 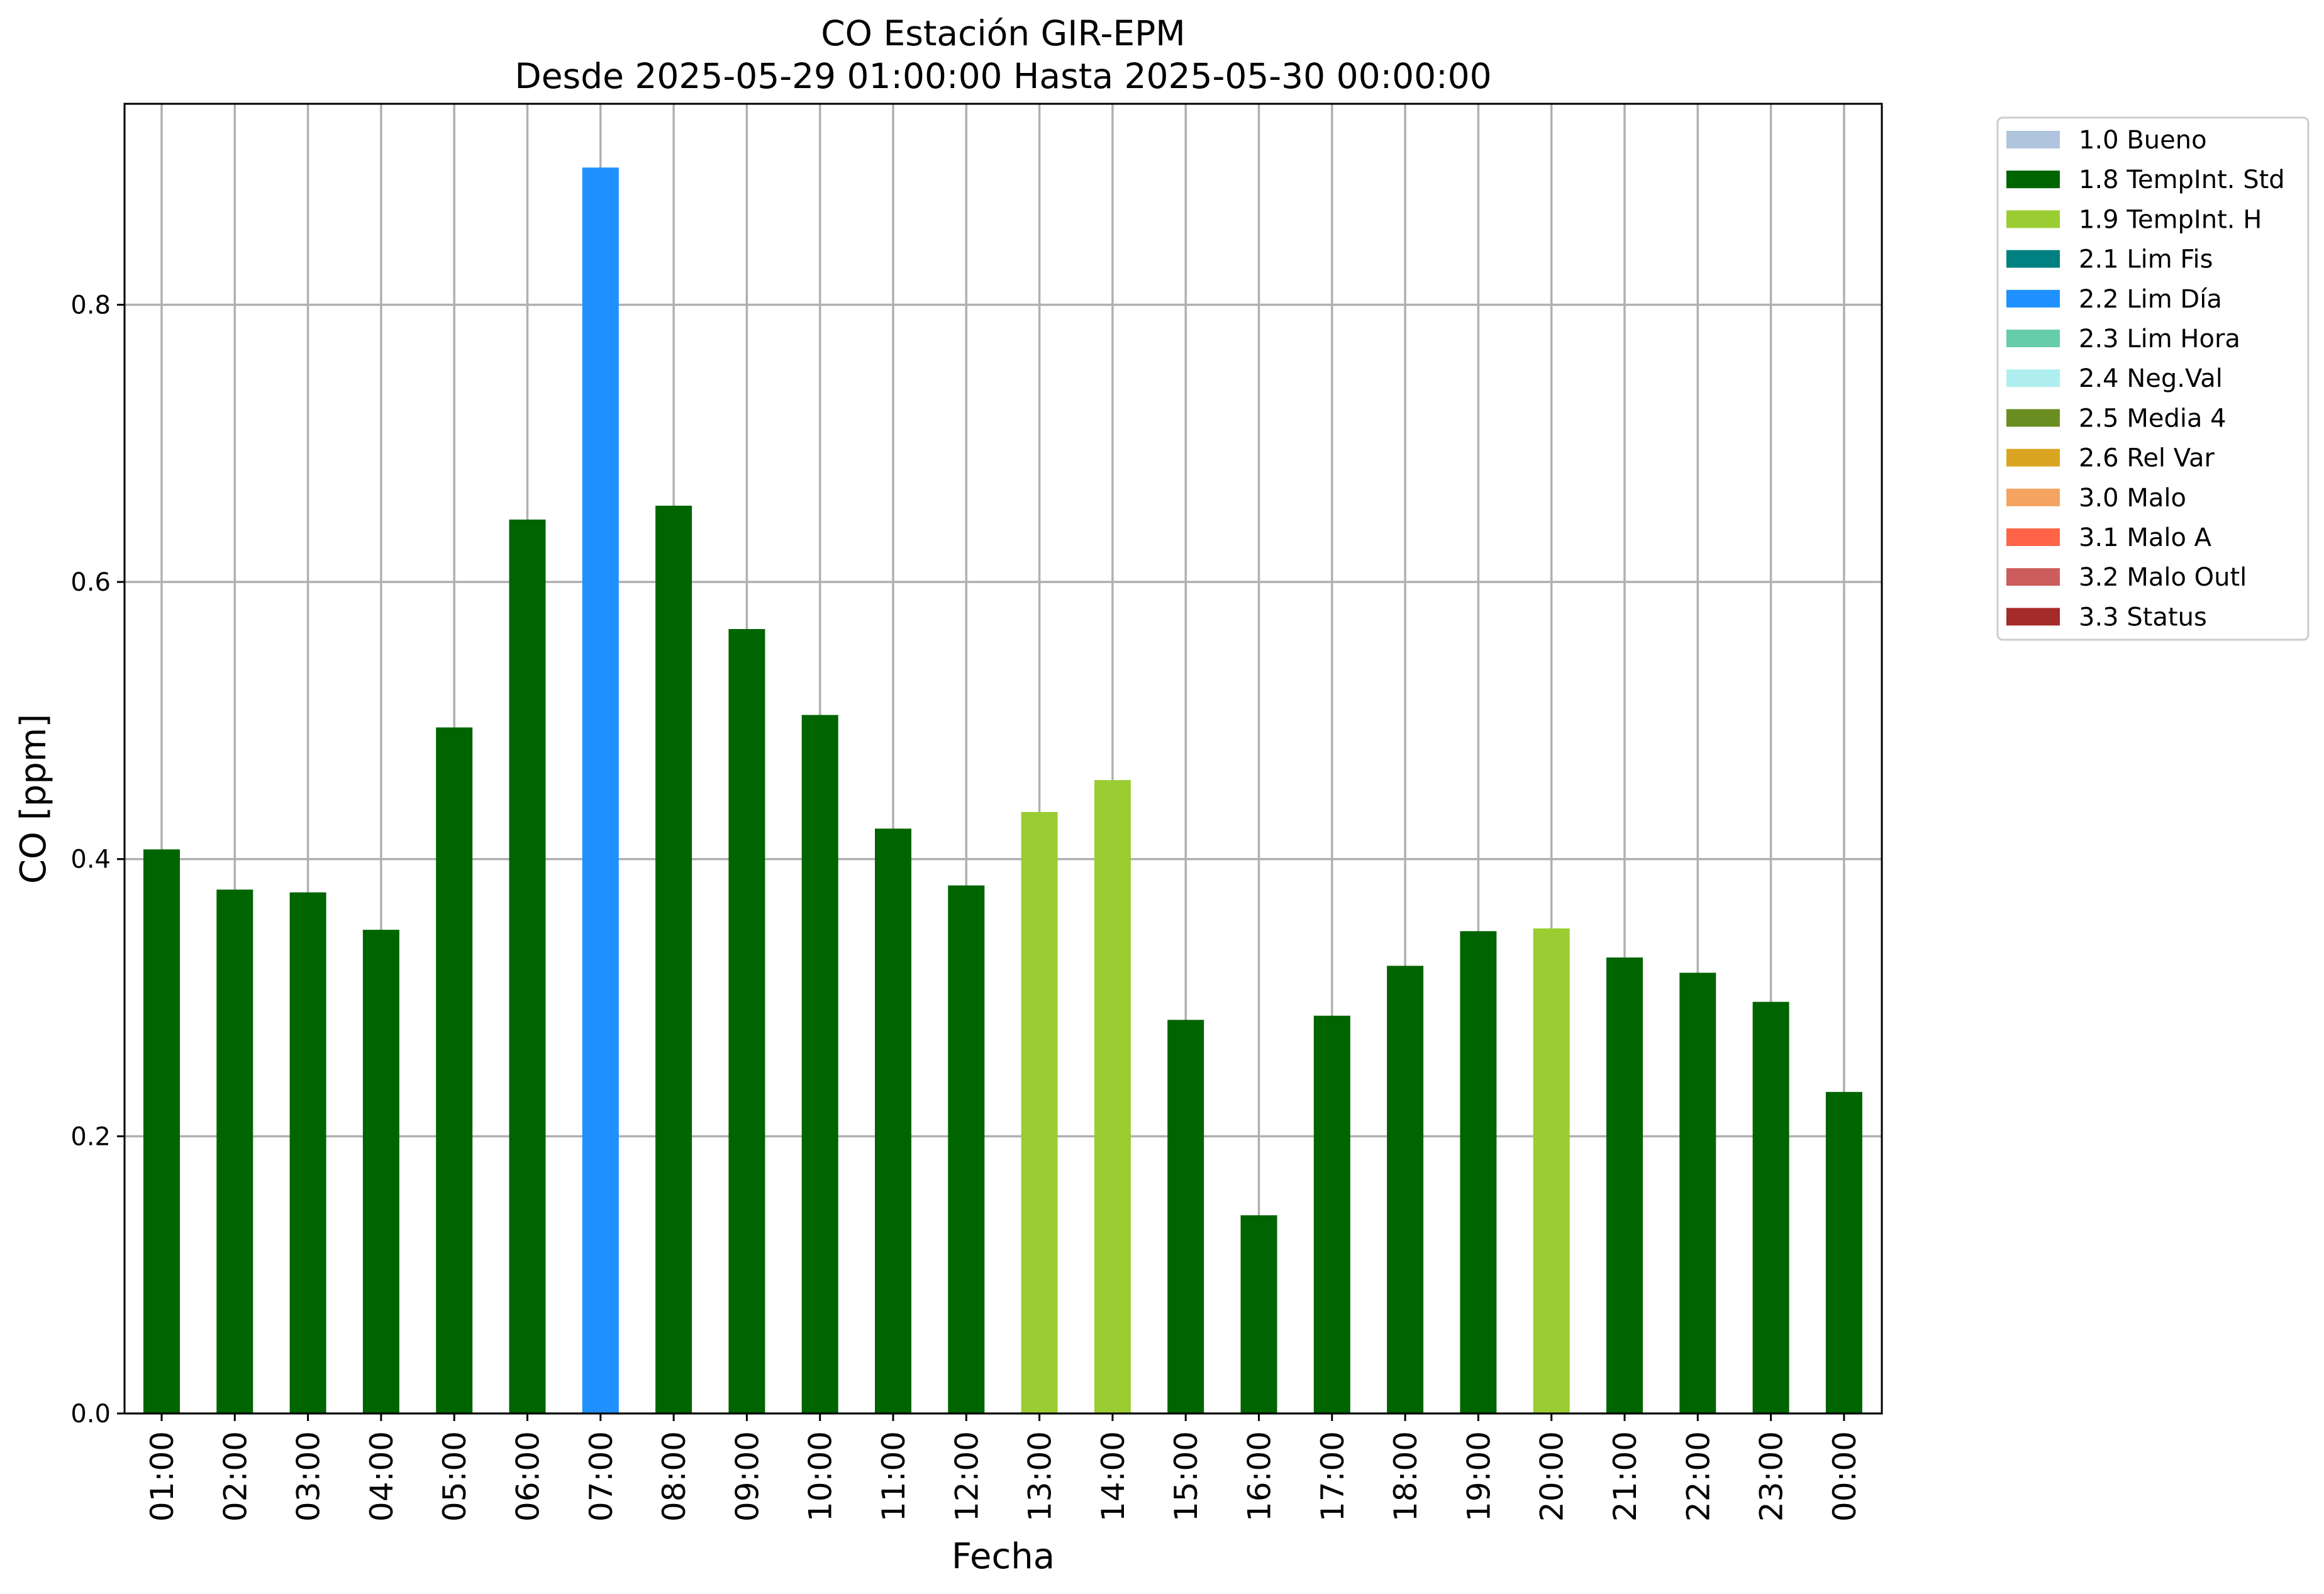 I want to click on x-tick-label: 20:00, so click(x=1552, y=1477).